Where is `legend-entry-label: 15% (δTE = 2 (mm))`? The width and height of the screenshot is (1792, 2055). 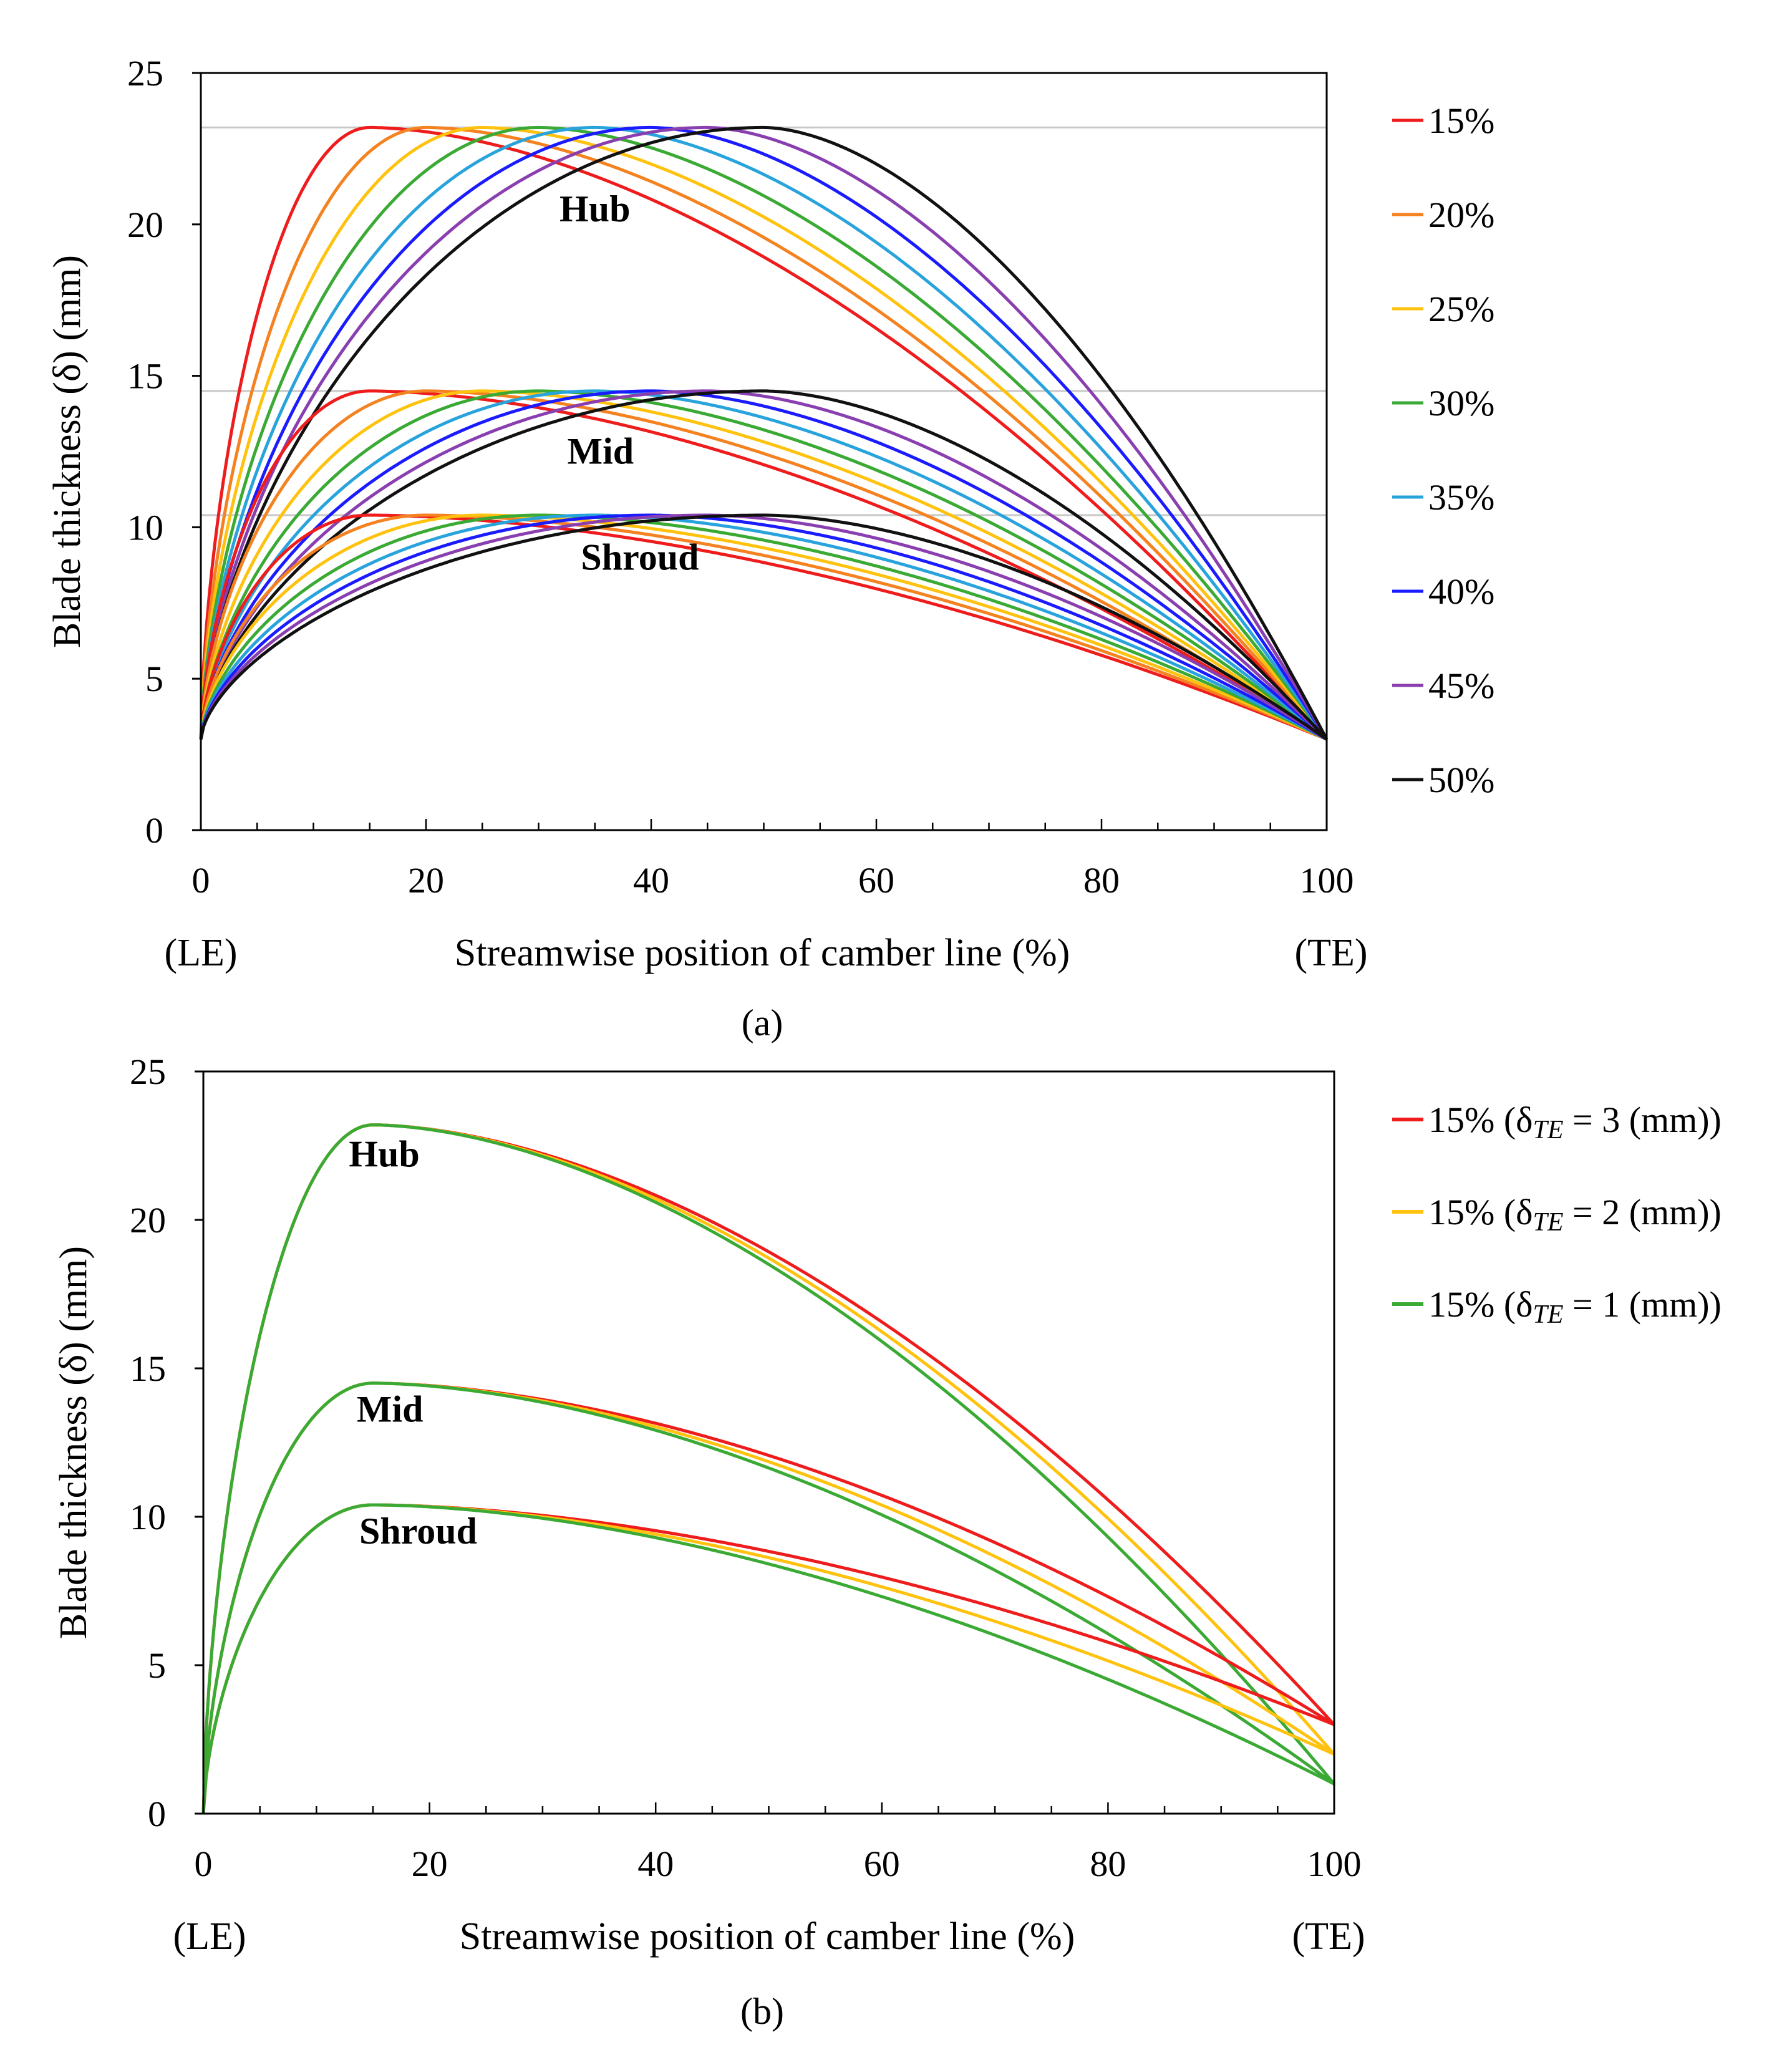 legend-entry-label: 15% (δTE = 2 (mm)) is located at coordinates (1575, 1214).